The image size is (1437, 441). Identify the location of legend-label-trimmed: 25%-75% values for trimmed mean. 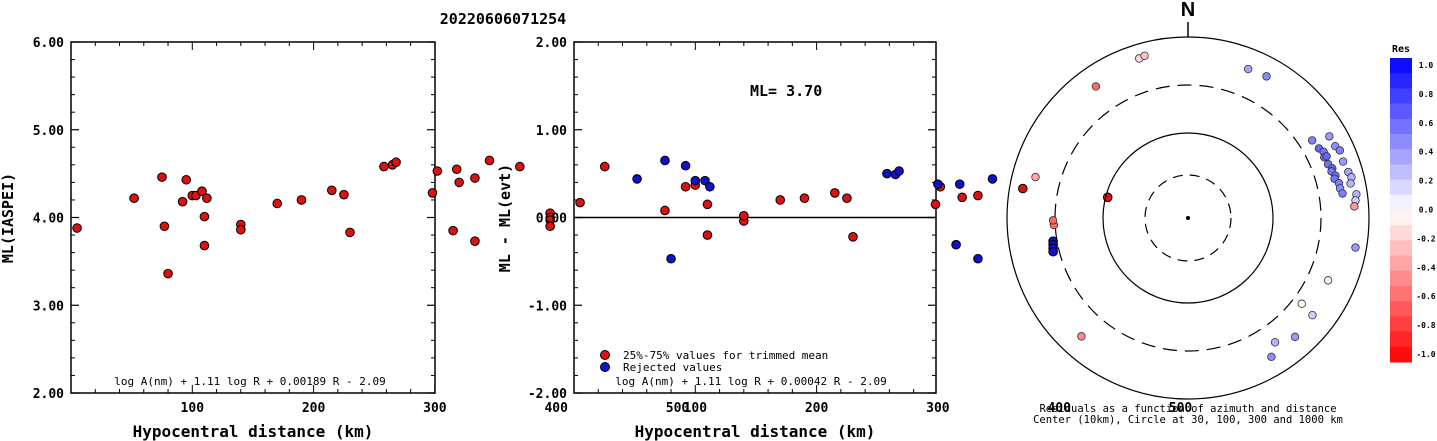
(725, 355).